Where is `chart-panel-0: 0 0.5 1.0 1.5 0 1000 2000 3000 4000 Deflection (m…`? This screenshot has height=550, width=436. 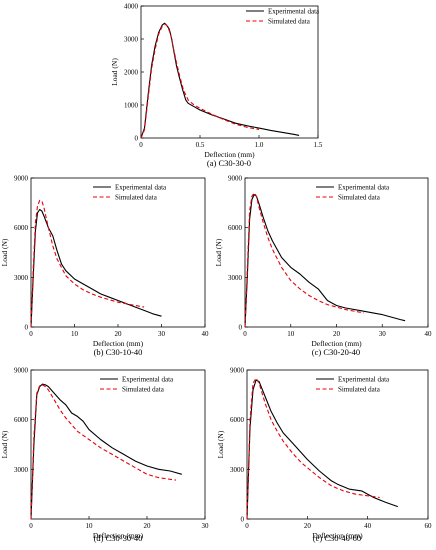
chart-panel-0: 0 0.5 1.0 1.5 0 1000 2000 3000 4000 Deflection (m… is located at coordinates (216, 86).